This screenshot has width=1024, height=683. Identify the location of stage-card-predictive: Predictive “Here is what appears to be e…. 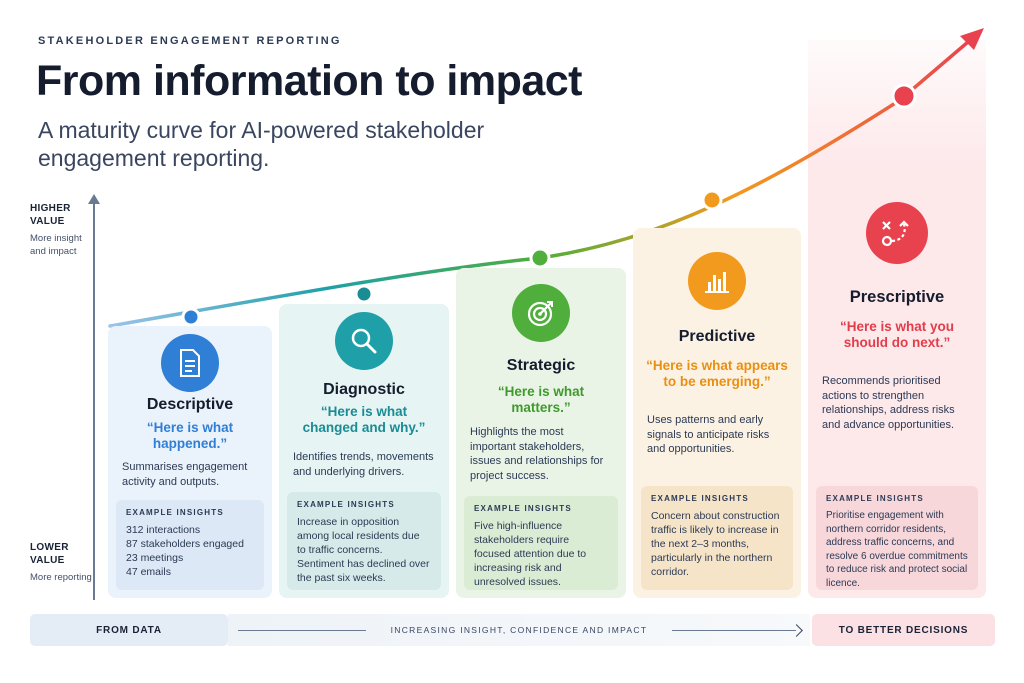
(717, 413).